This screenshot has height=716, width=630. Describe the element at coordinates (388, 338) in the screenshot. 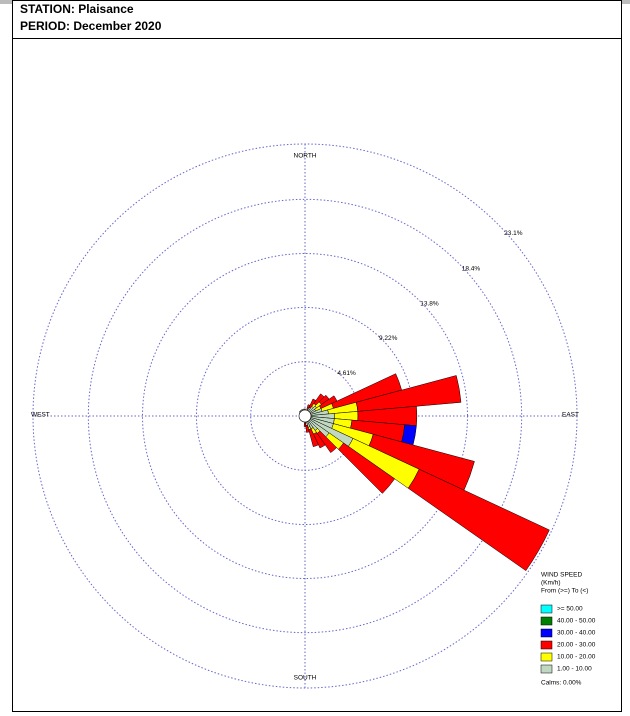

I see `ring-label: 9.22%` at that location.